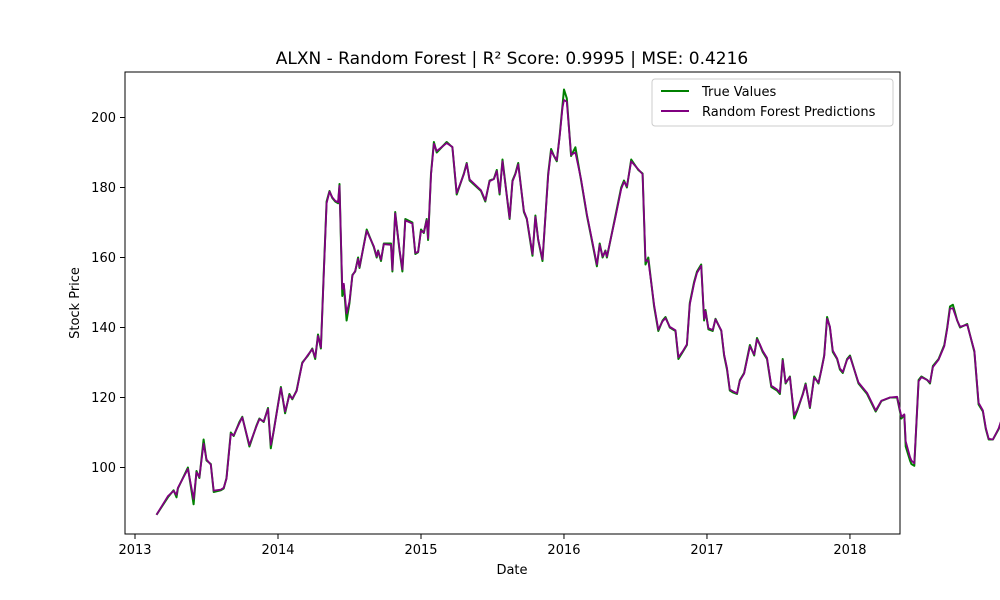 Image resolution: width=1000 pixels, height=600 pixels. What do you see at coordinates (492, 546) in the screenshot?
I see `x-axis: 2013 2014 2015 2016 2017 2018` at bounding box center [492, 546].